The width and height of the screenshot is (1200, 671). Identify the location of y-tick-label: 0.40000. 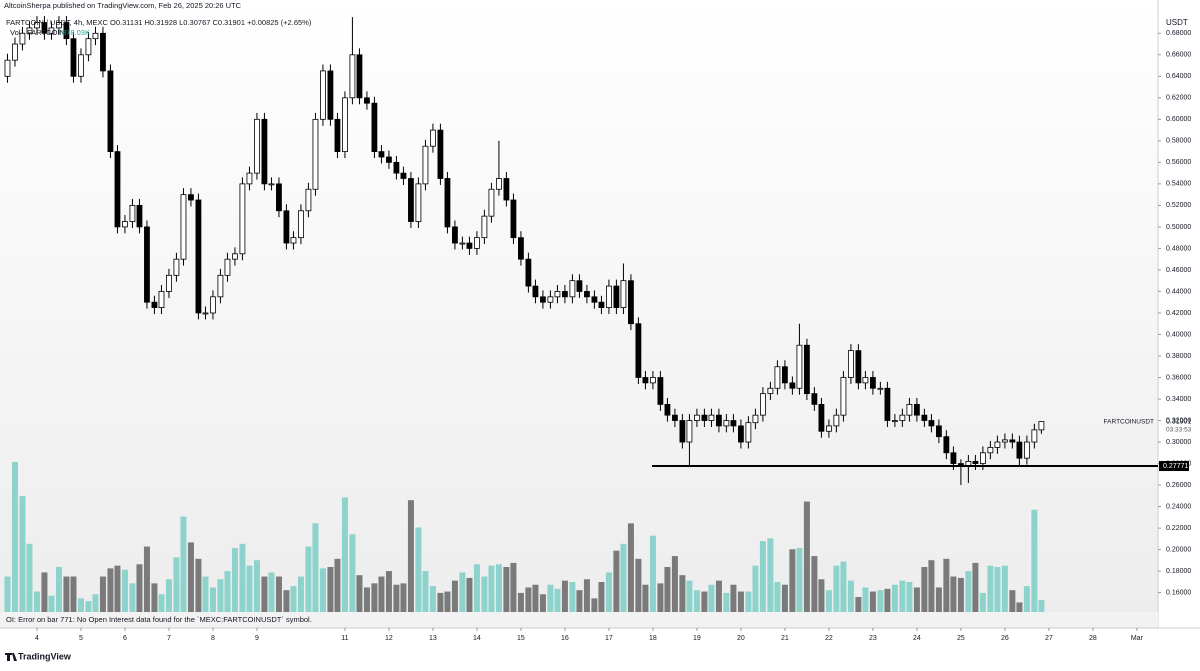
(1178, 334).